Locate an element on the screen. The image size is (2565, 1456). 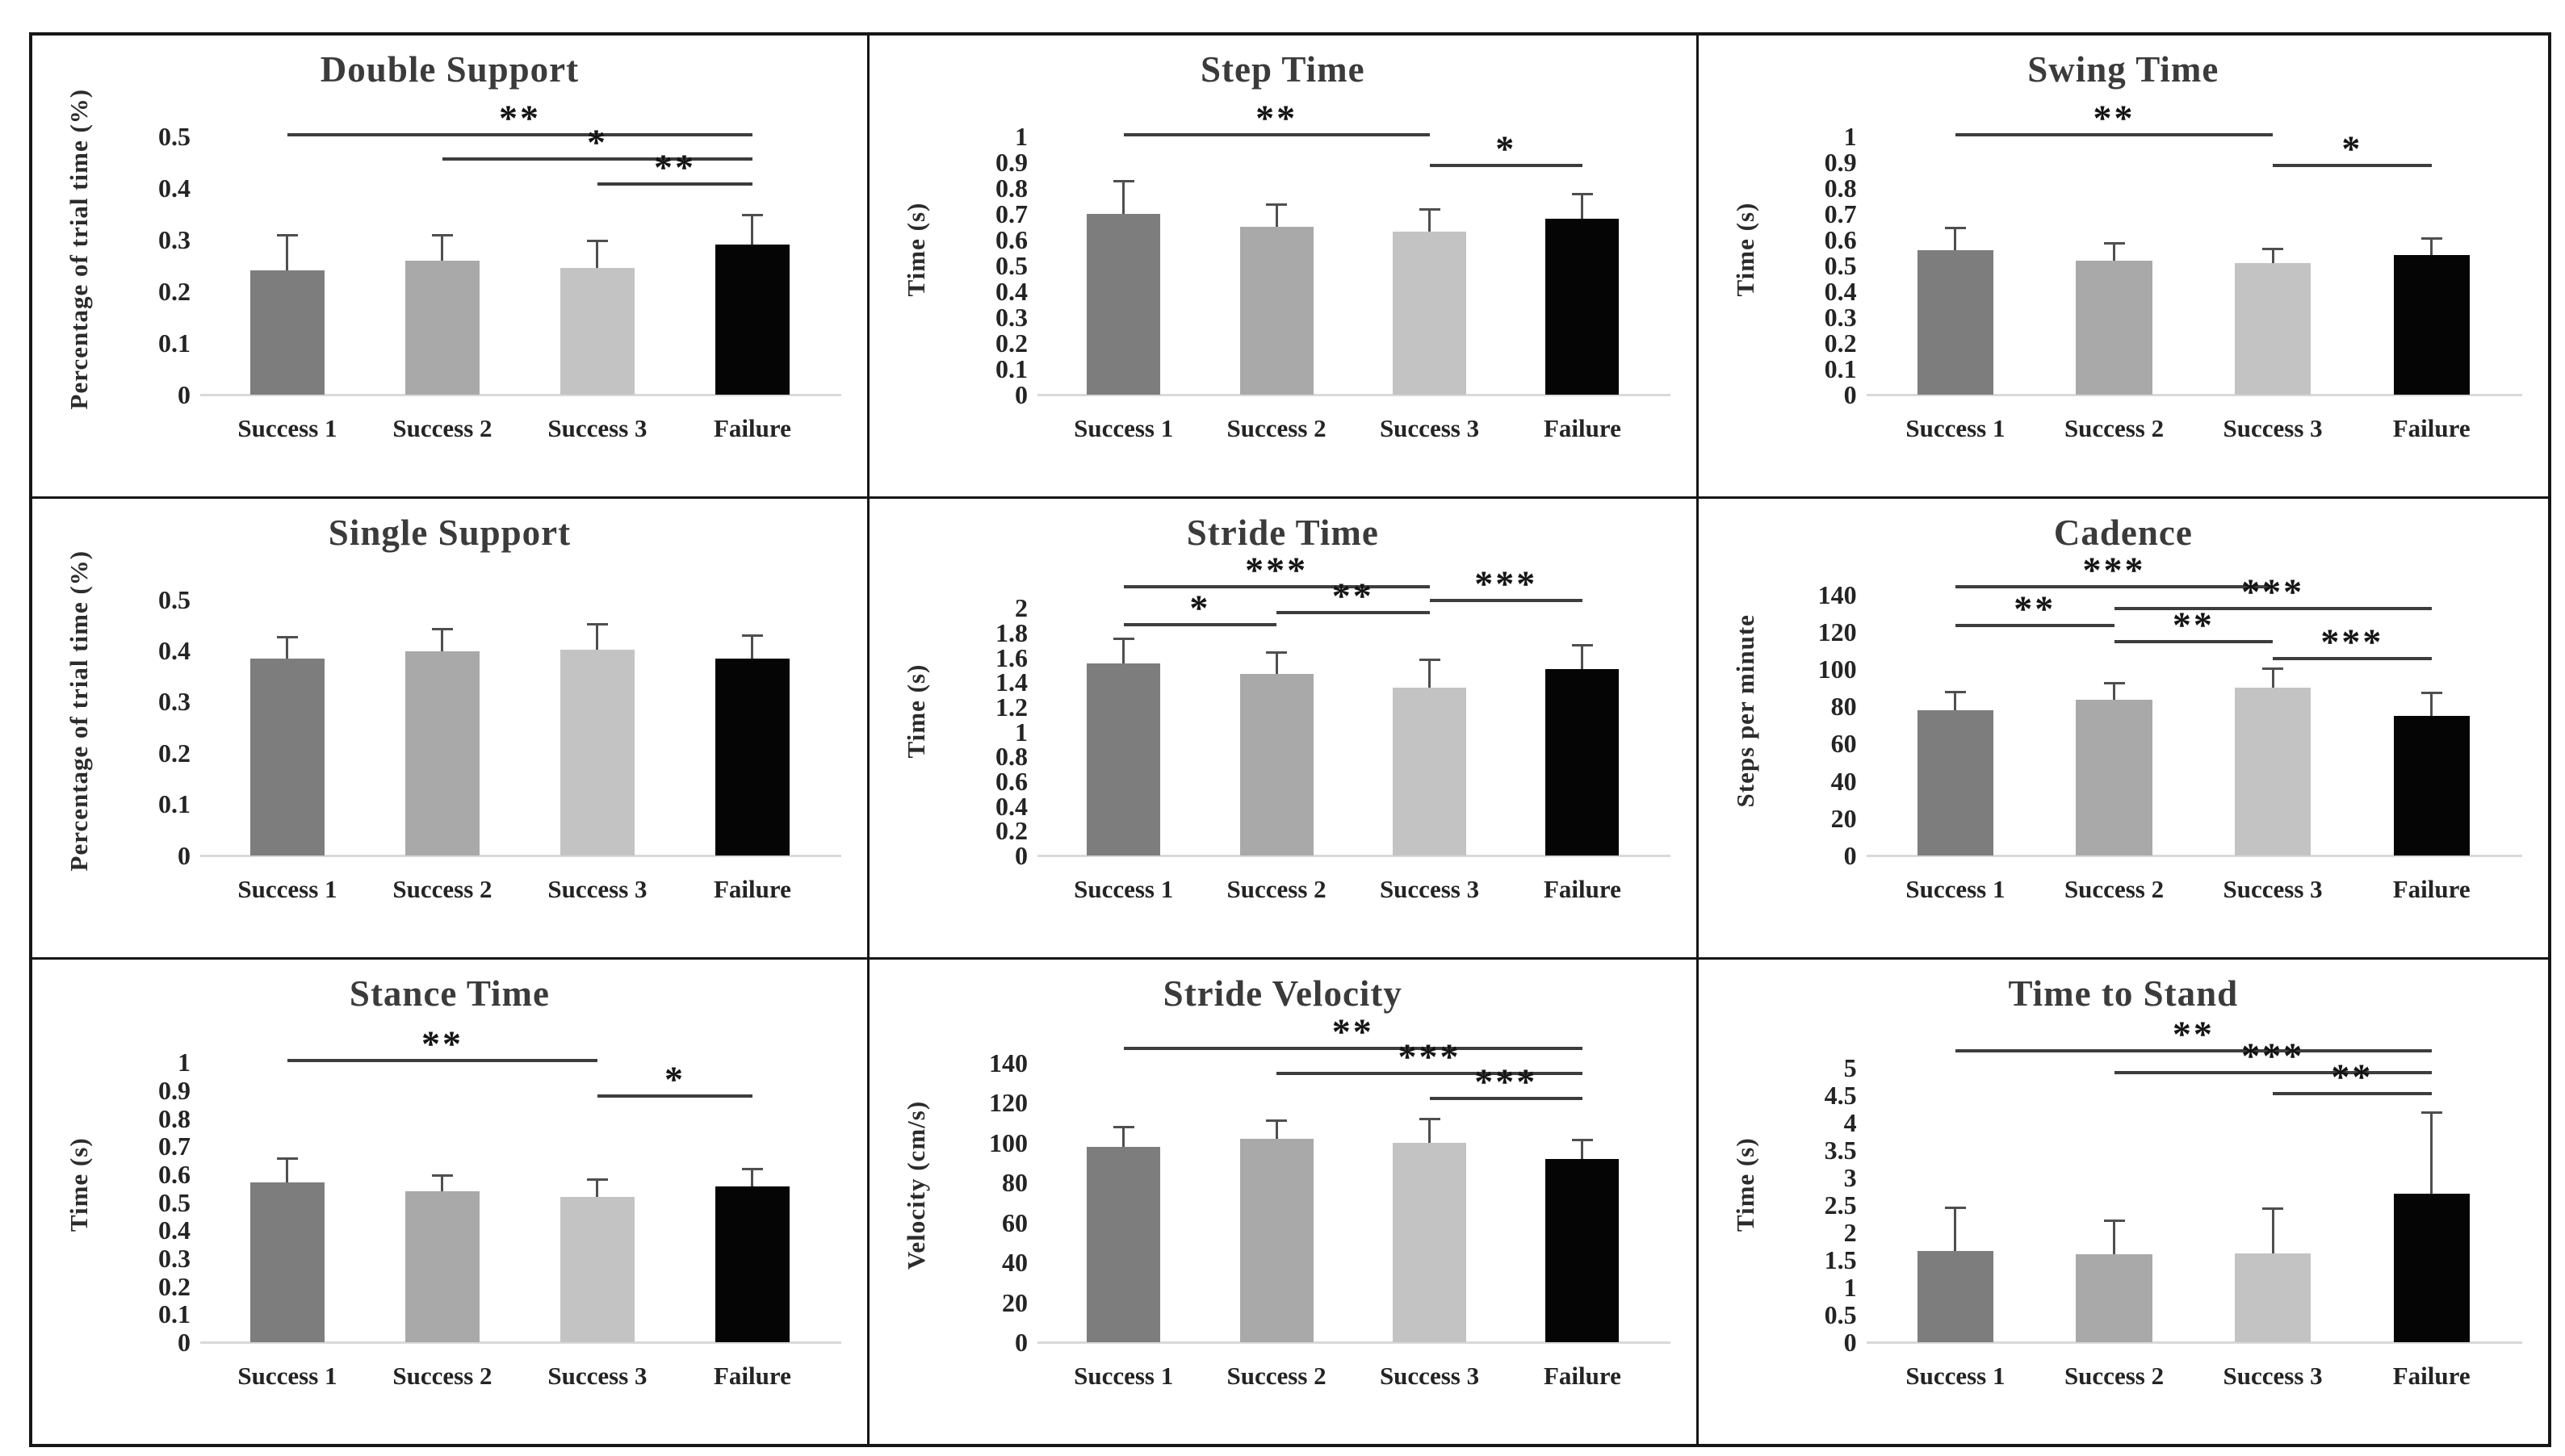
y-tick-label: 0.9 is located at coordinates (1012, 162).